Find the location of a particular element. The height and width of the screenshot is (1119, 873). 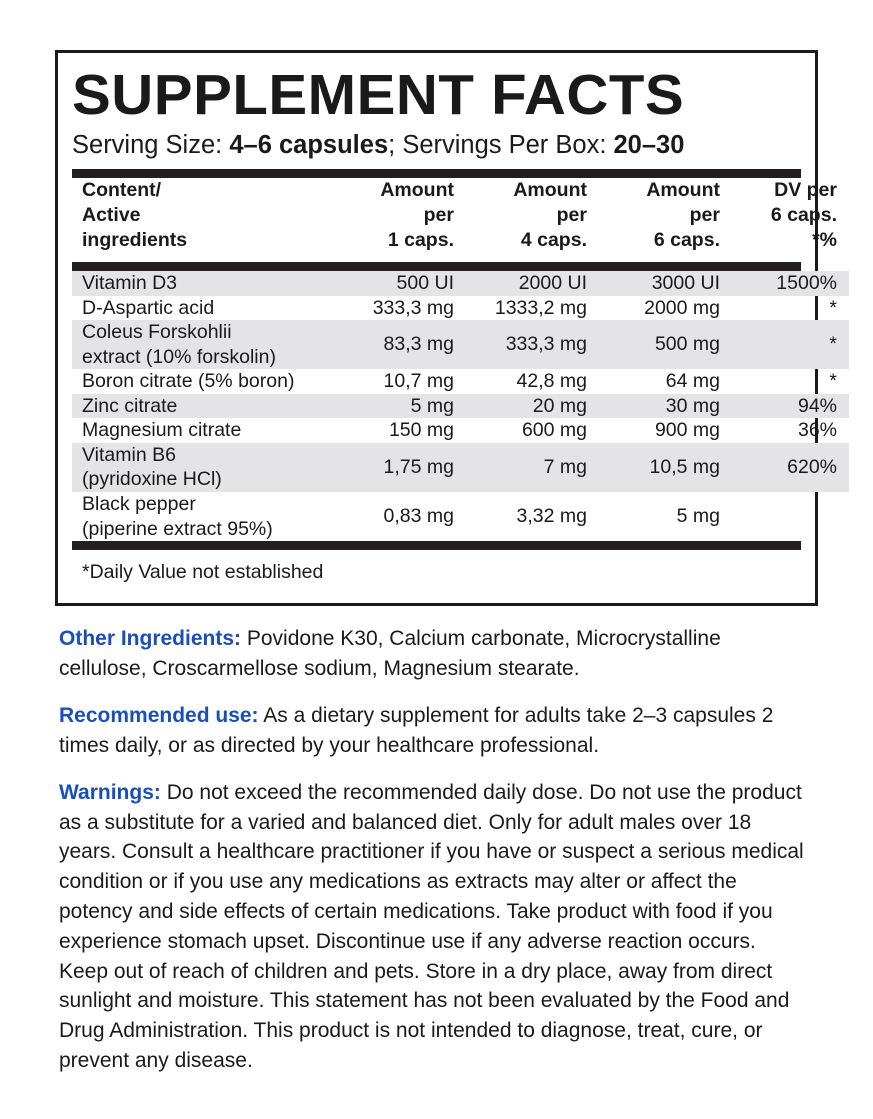

cell-dv is located at coordinates (788, 516).